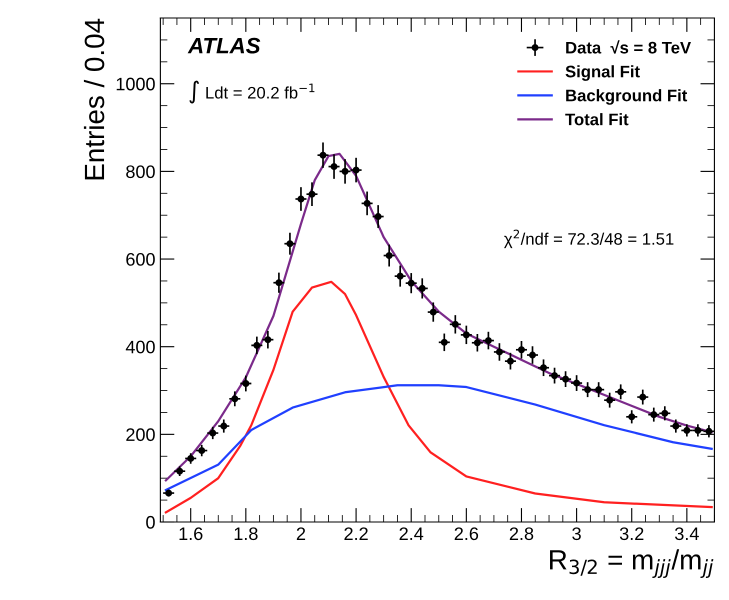 The image size is (729, 600). I want to click on y-tick-label: 600, so click(140, 259).